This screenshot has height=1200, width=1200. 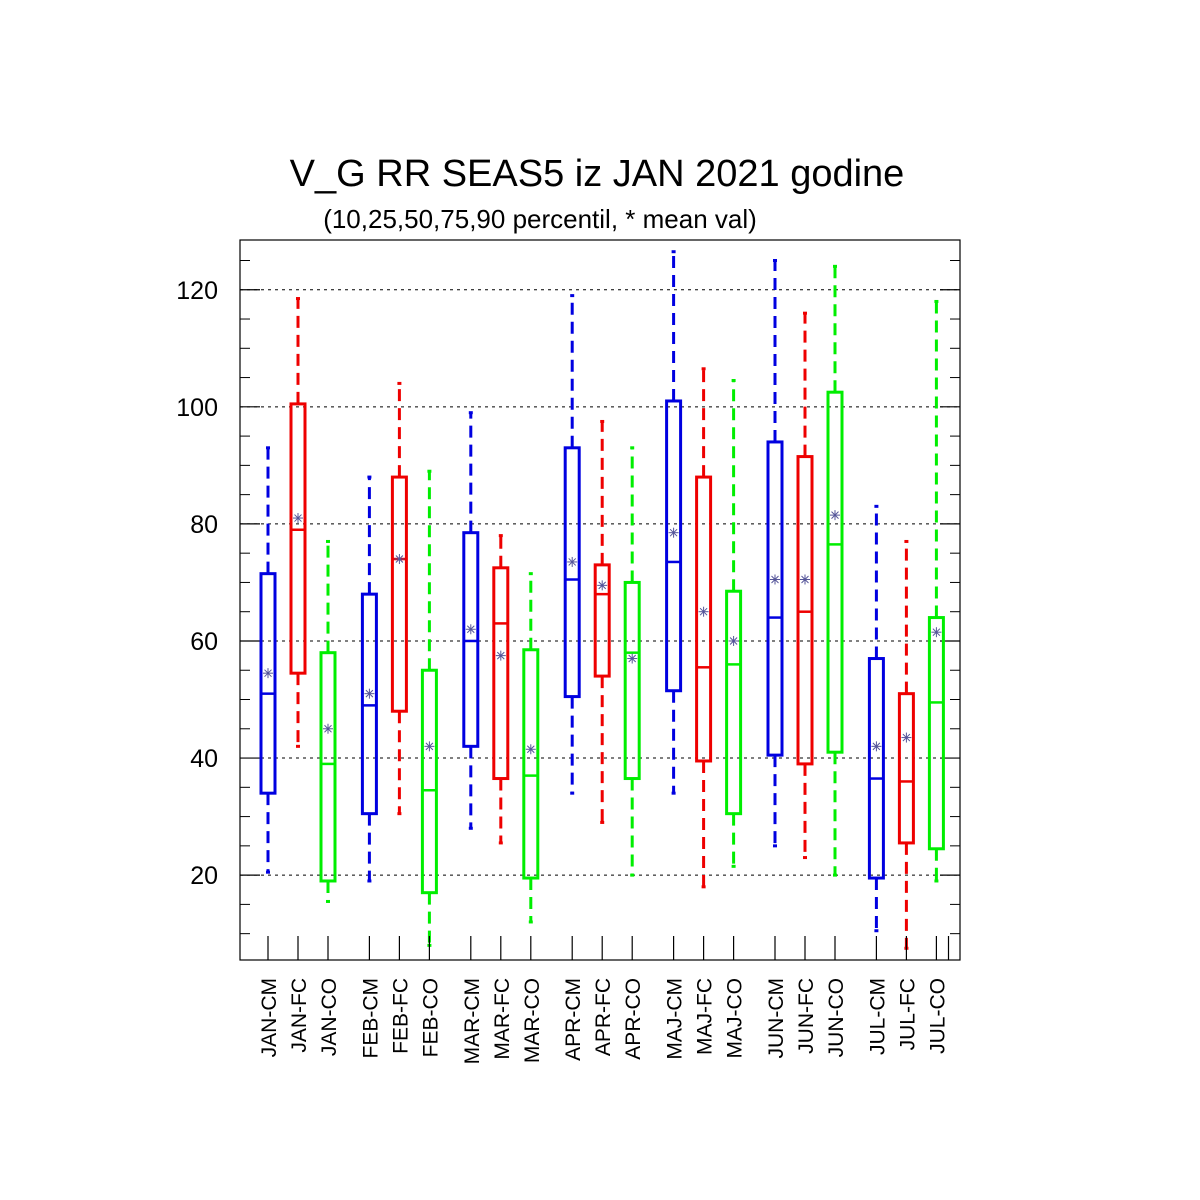 I want to click on box-apr-fc, so click(x=602, y=621).